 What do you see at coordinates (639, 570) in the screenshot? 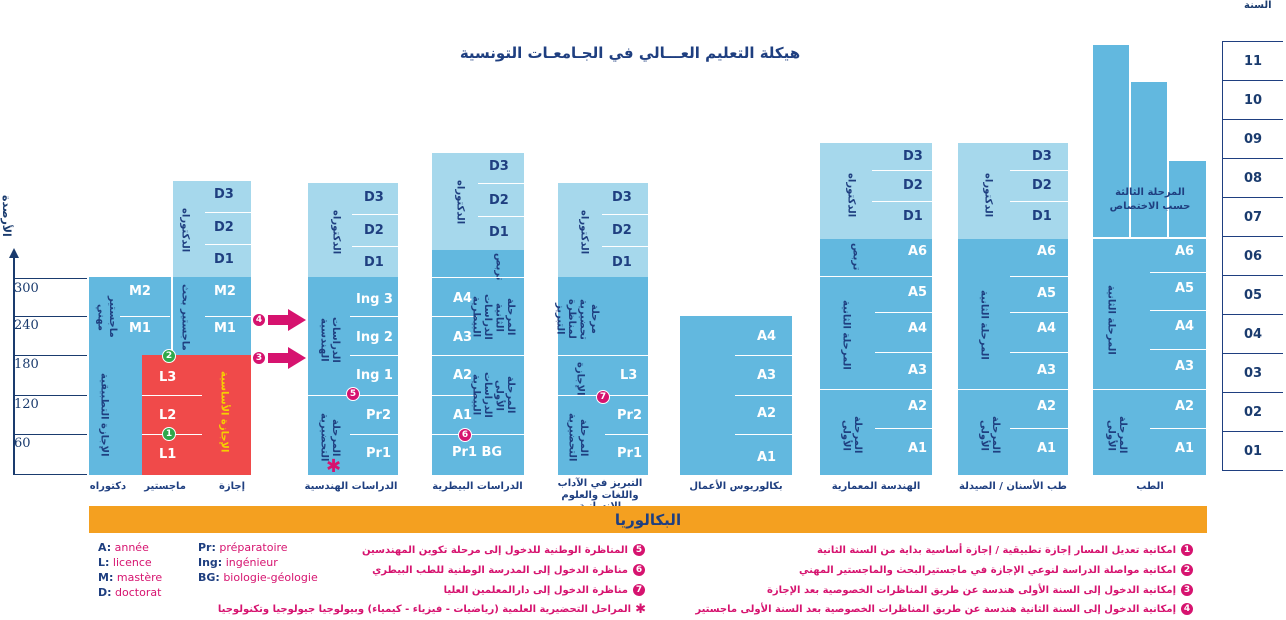
I see `legend-marker: 6` at bounding box center [639, 570].